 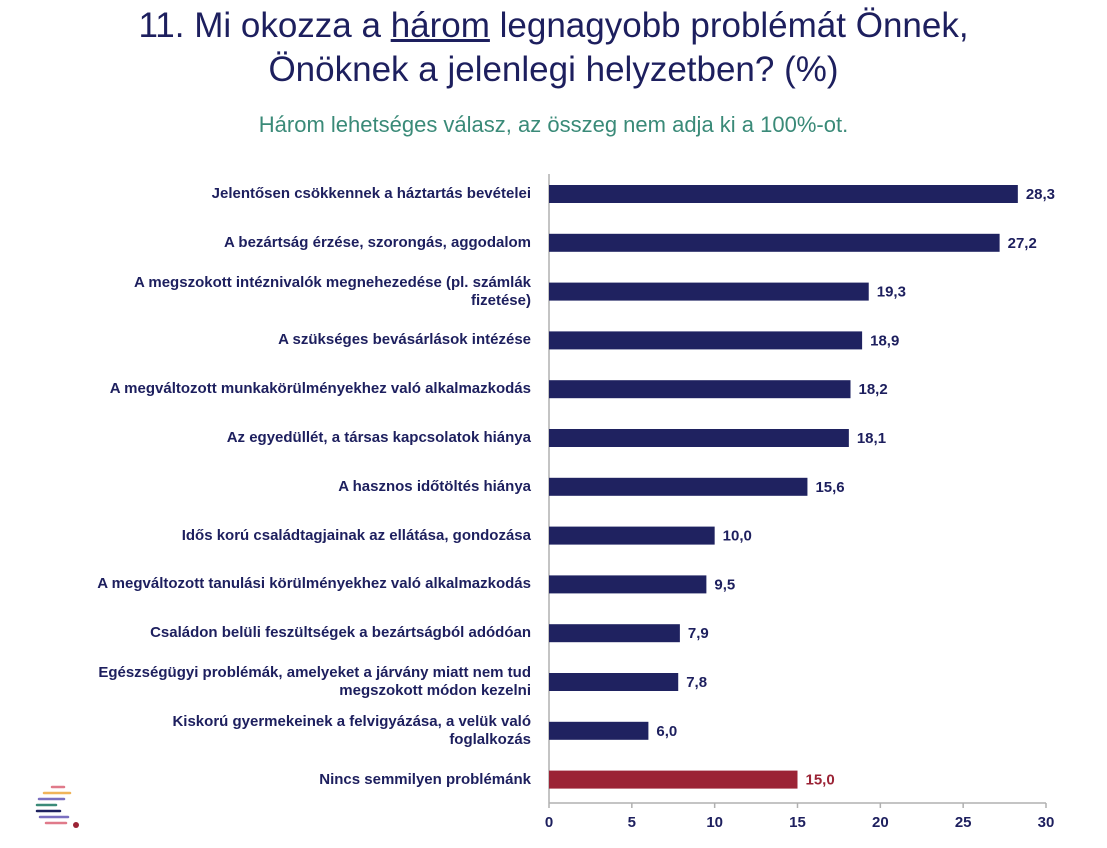 I want to click on category-label-line: A szükséges bevásárlások intézése, so click(x=404, y=340).